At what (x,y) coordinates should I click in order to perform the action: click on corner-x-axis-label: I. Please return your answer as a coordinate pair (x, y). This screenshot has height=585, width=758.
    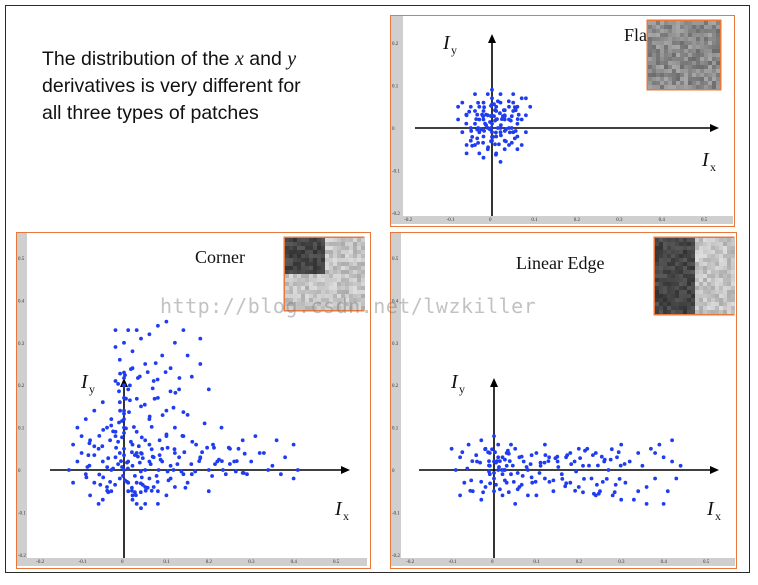
    Looking at the image, I should click on (338, 509).